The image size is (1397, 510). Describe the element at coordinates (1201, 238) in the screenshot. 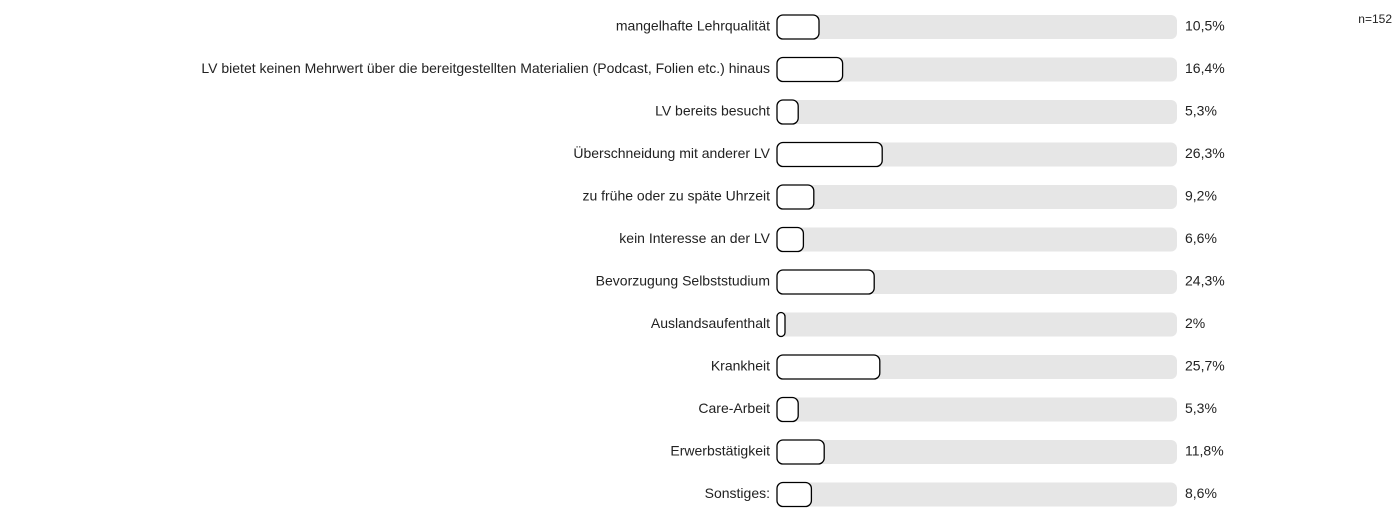

I see `value-label: 6,6%` at that location.